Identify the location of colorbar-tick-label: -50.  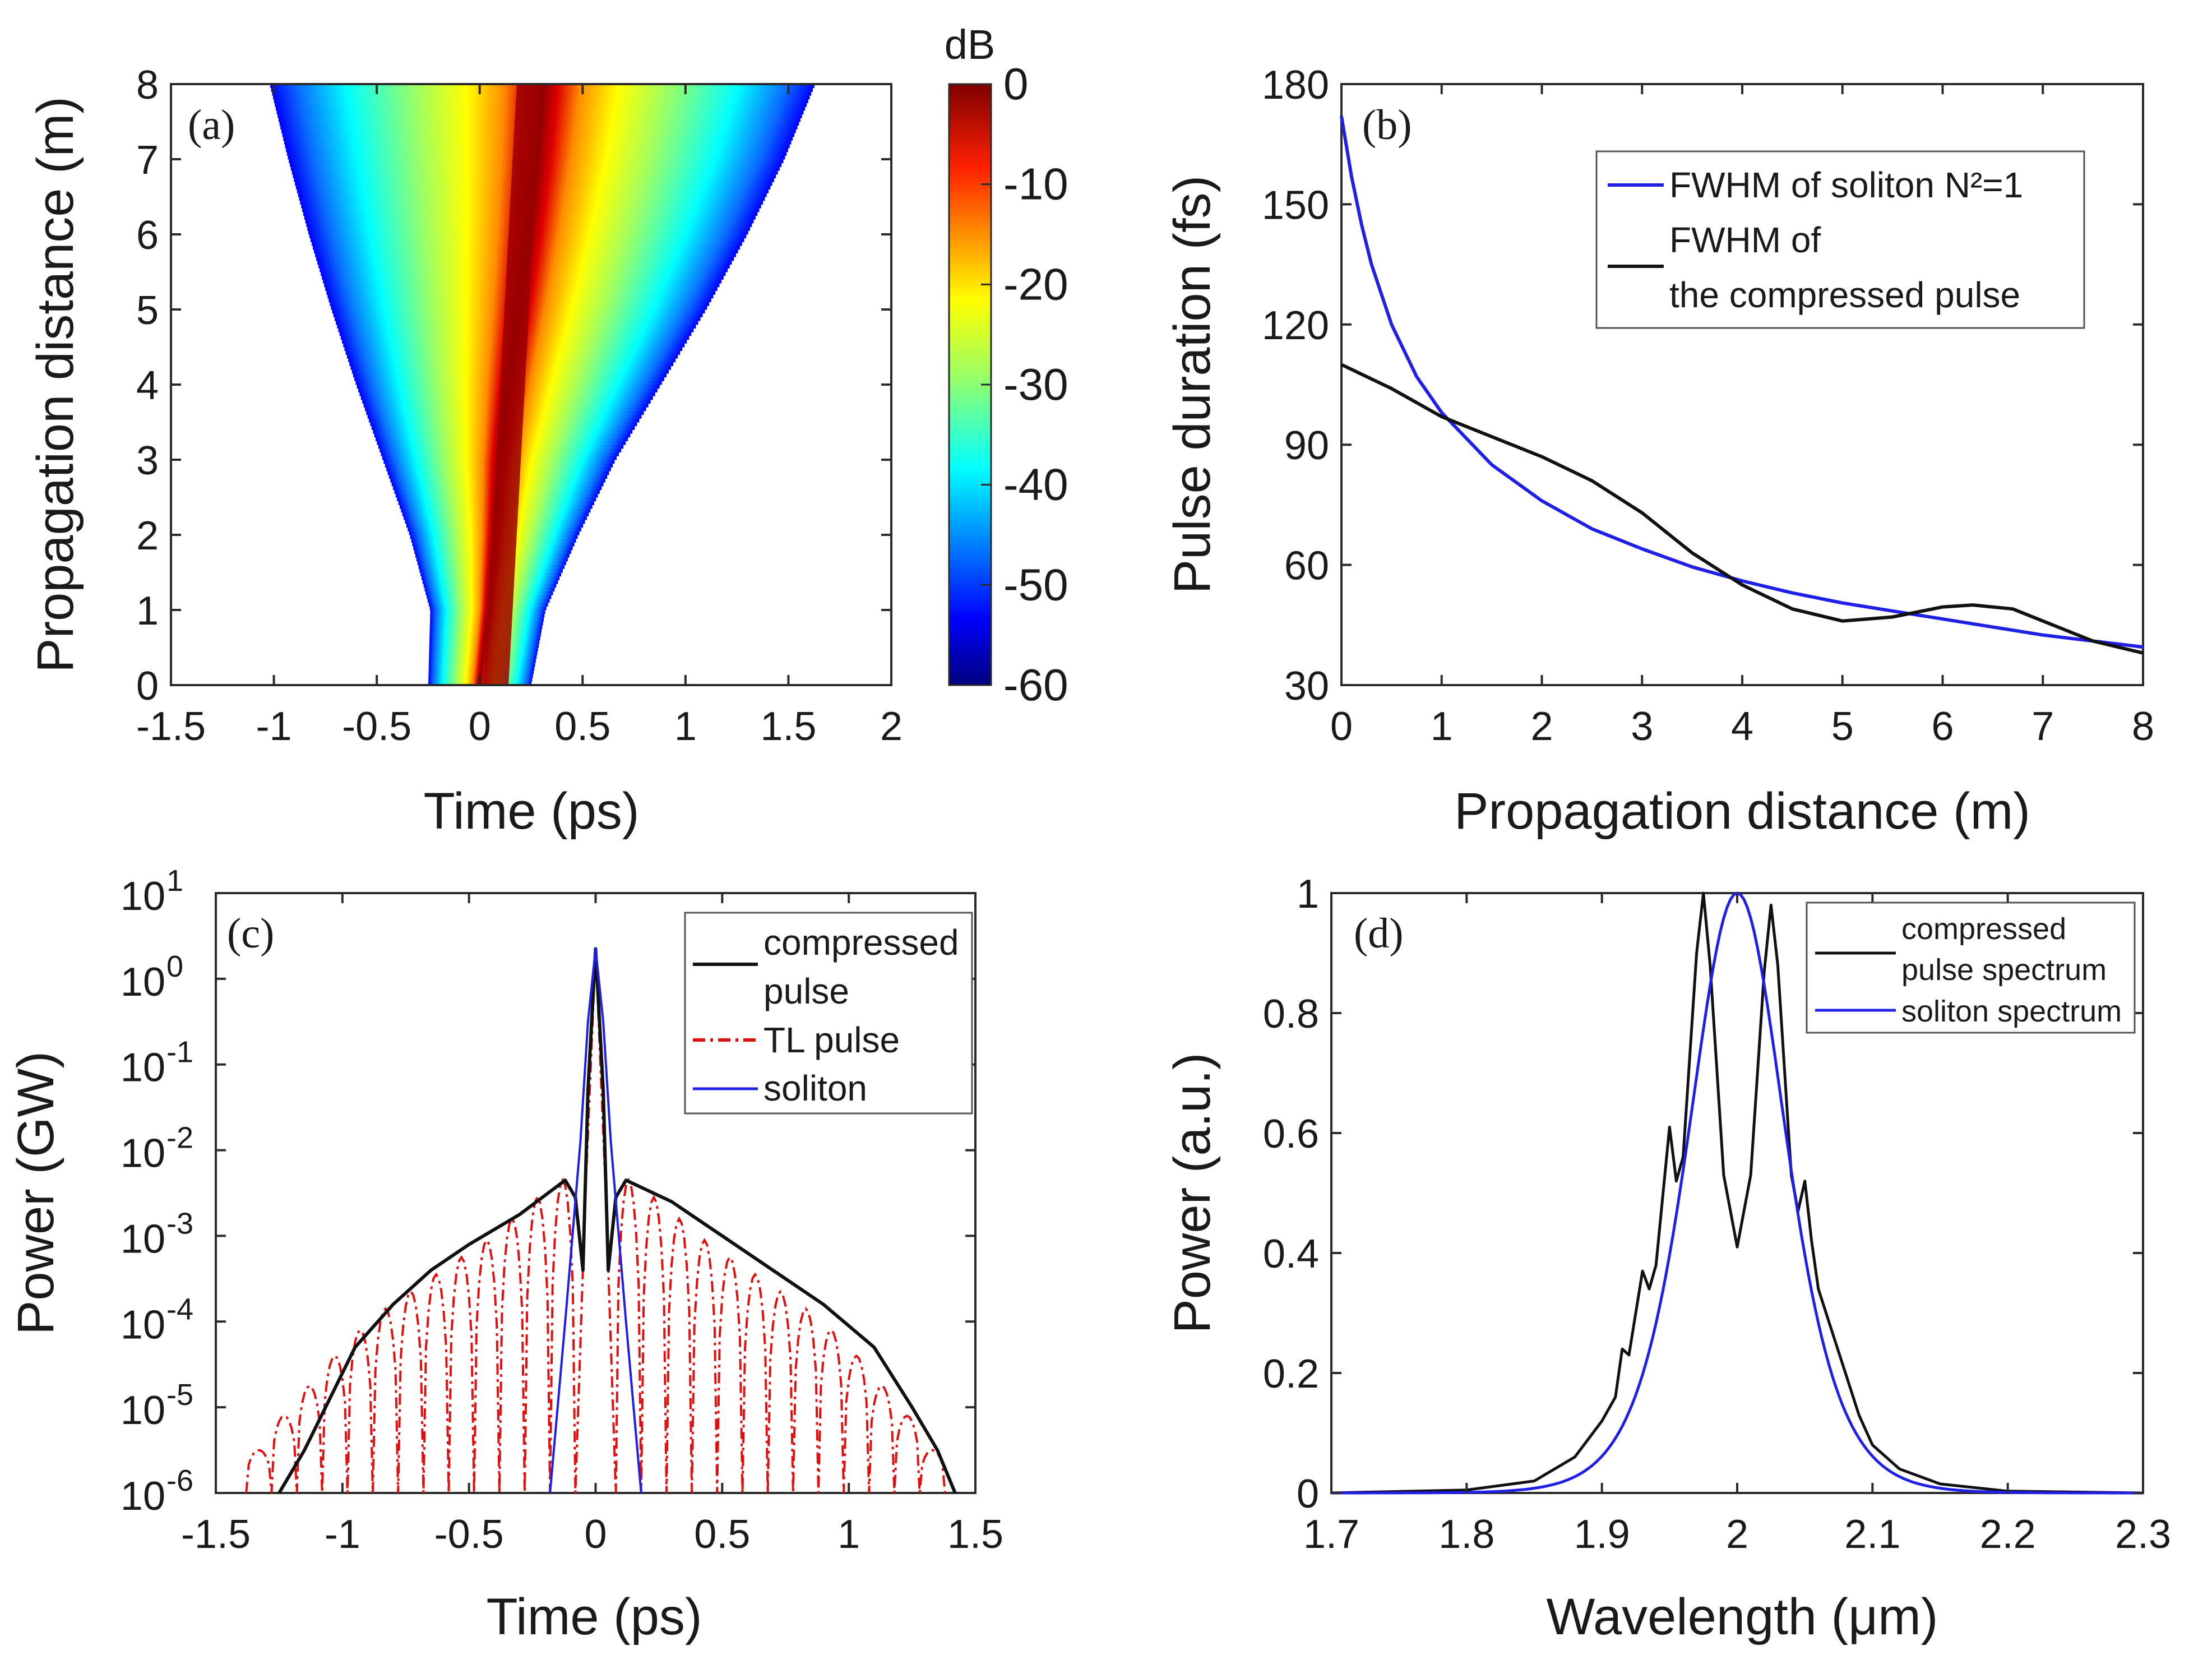
(1035, 584).